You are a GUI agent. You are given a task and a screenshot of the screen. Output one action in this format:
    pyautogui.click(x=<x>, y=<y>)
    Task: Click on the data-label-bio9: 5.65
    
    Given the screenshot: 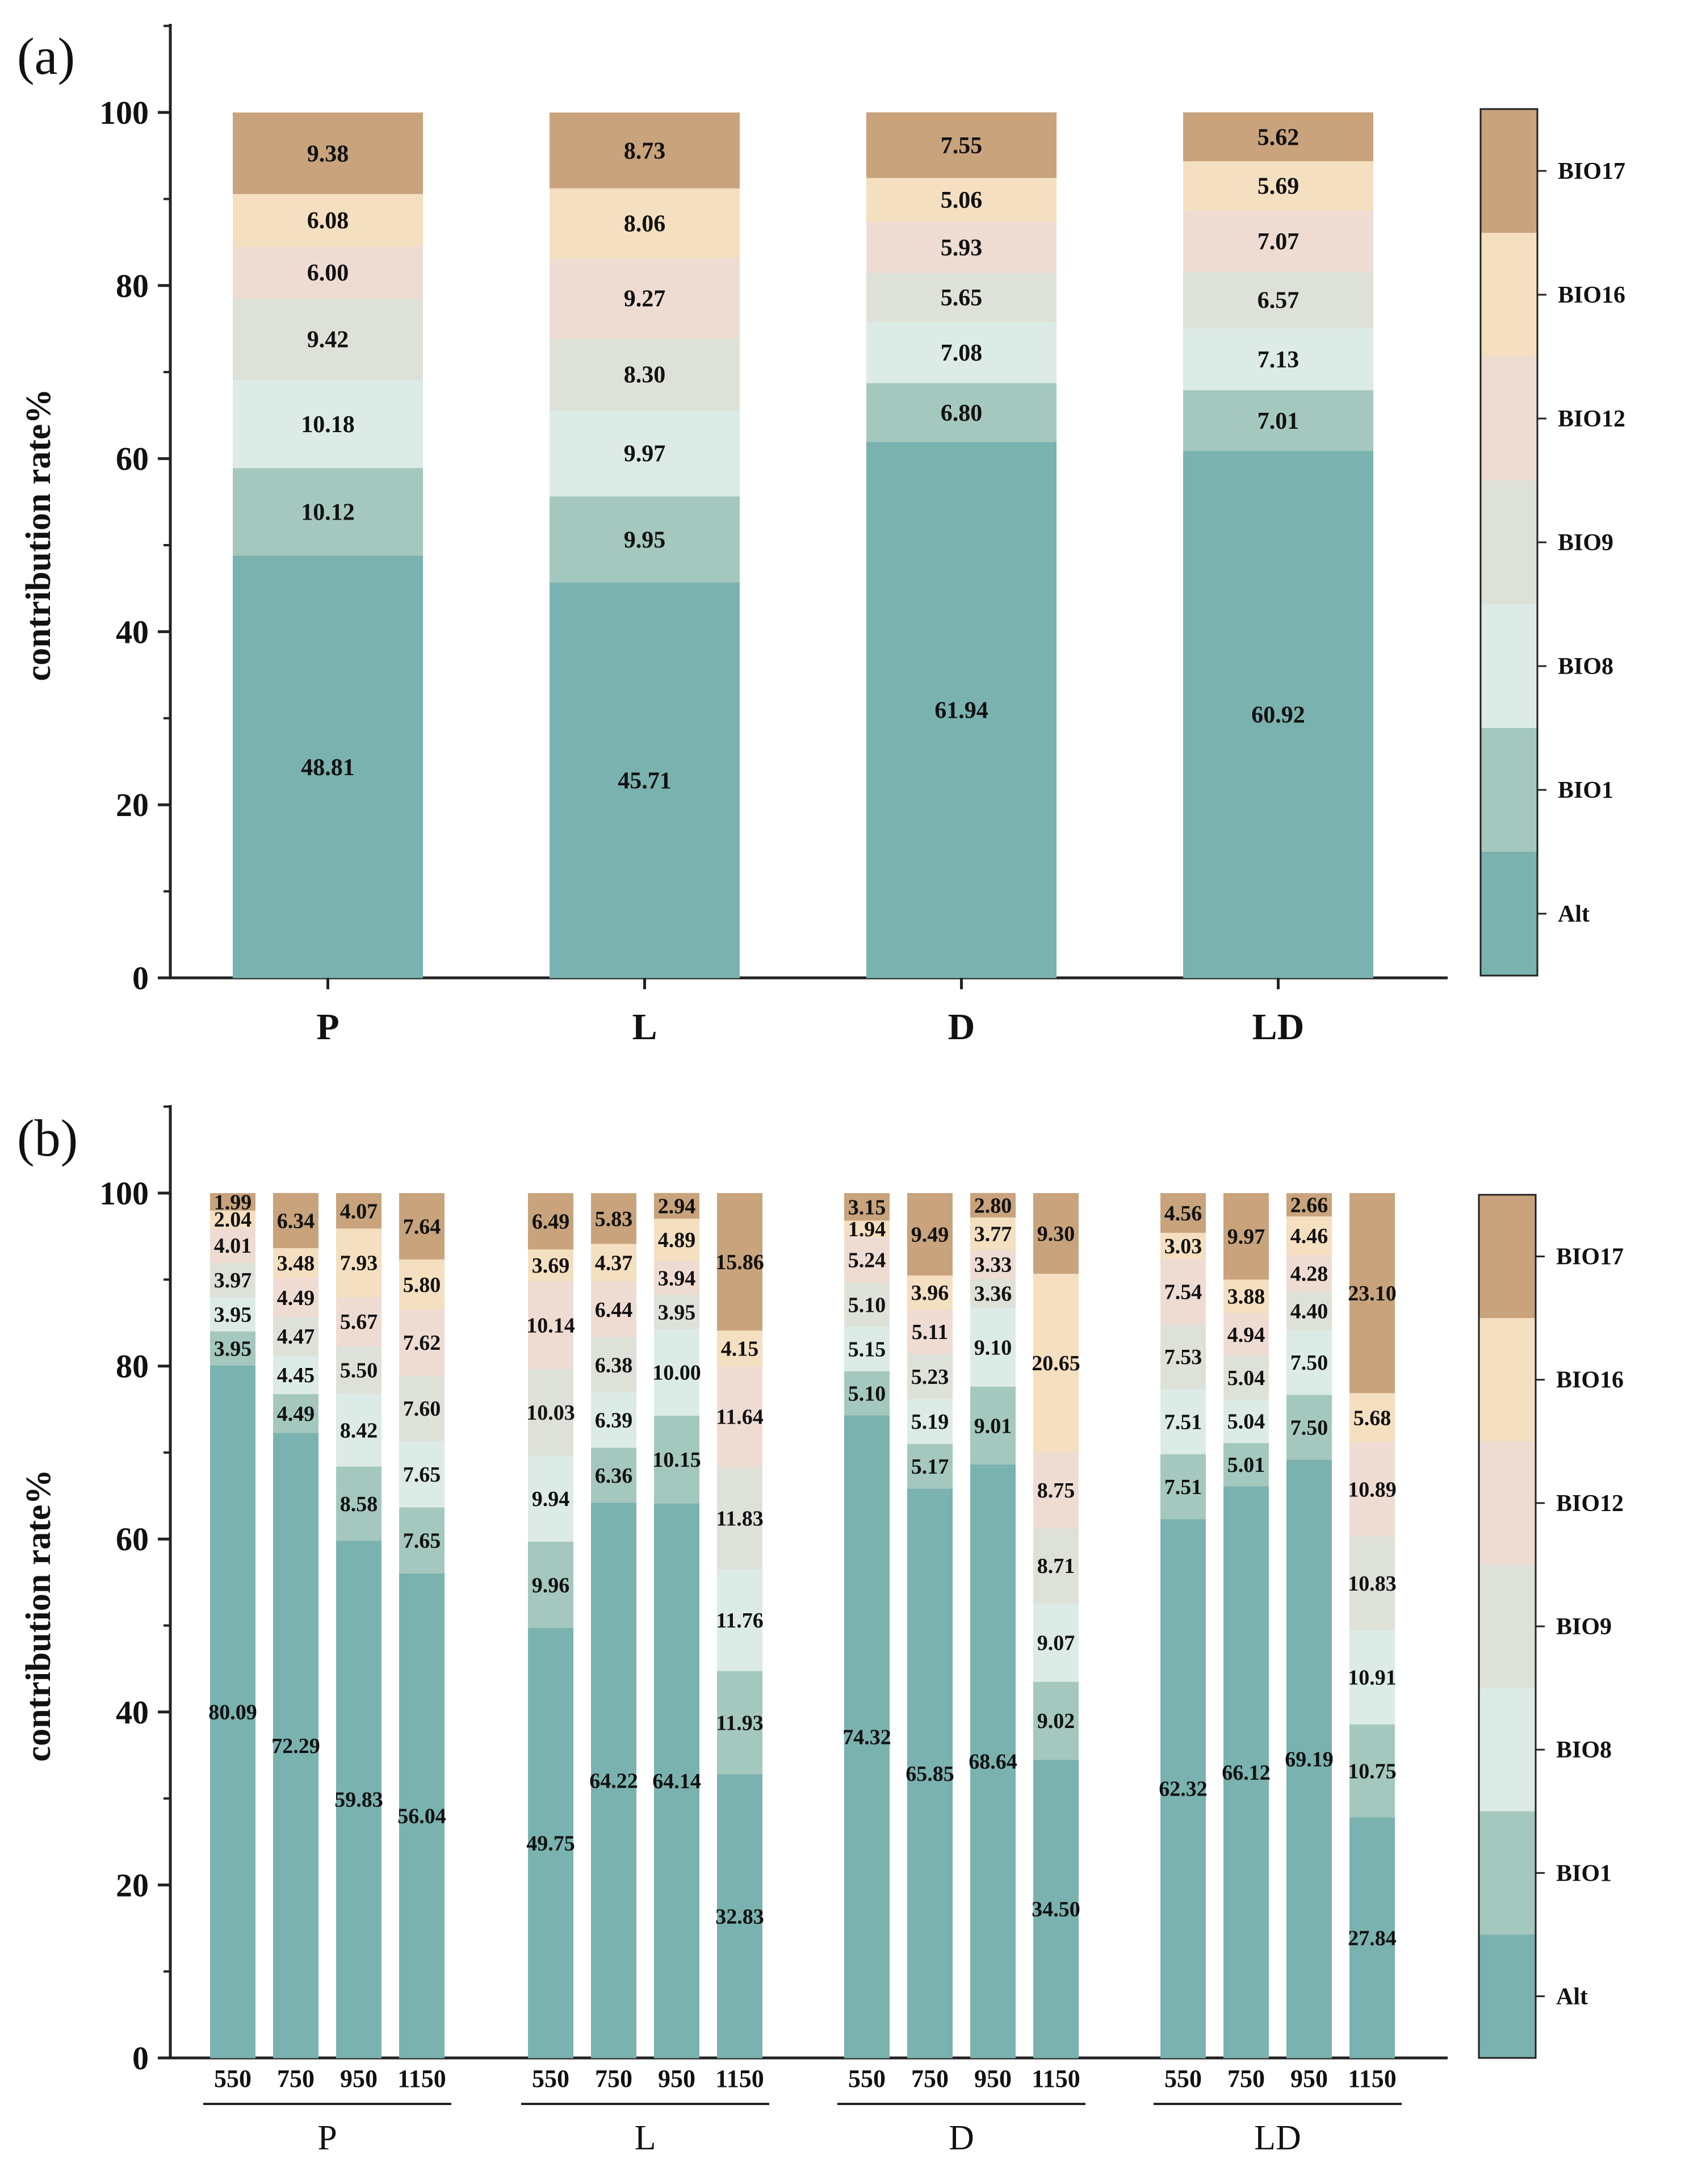 What is the action you would take?
    pyautogui.click(x=962, y=298)
    